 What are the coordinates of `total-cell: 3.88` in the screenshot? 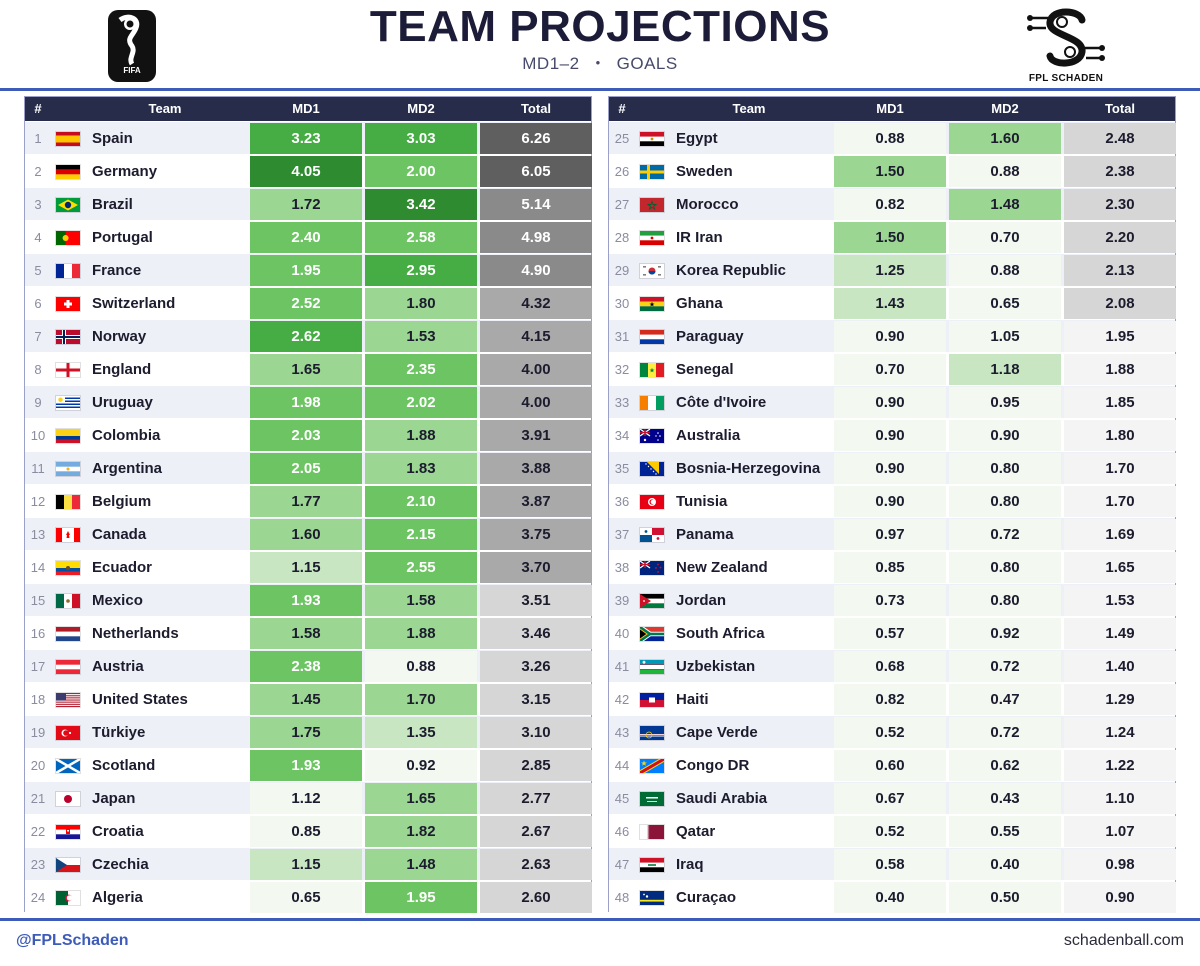 It's located at (536, 468).